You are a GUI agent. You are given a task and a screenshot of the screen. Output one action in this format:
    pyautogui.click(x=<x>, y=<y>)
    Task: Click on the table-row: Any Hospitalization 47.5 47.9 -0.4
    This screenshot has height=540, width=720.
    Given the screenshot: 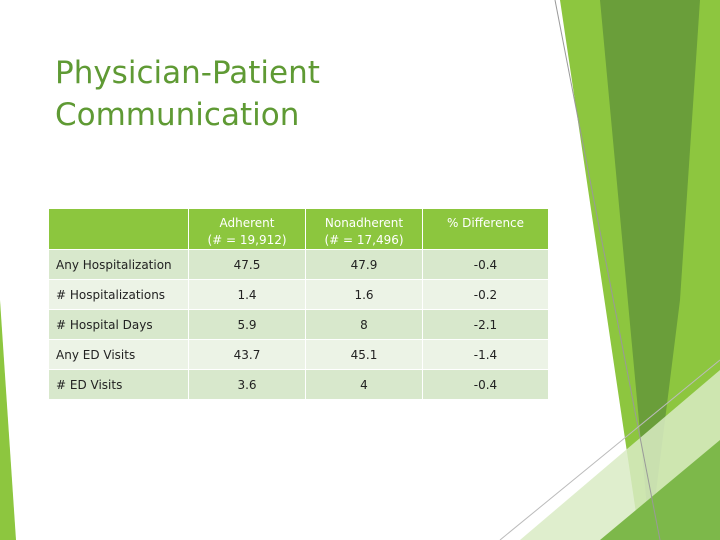 What is the action you would take?
    pyautogui.click(x=298, y=264)
    